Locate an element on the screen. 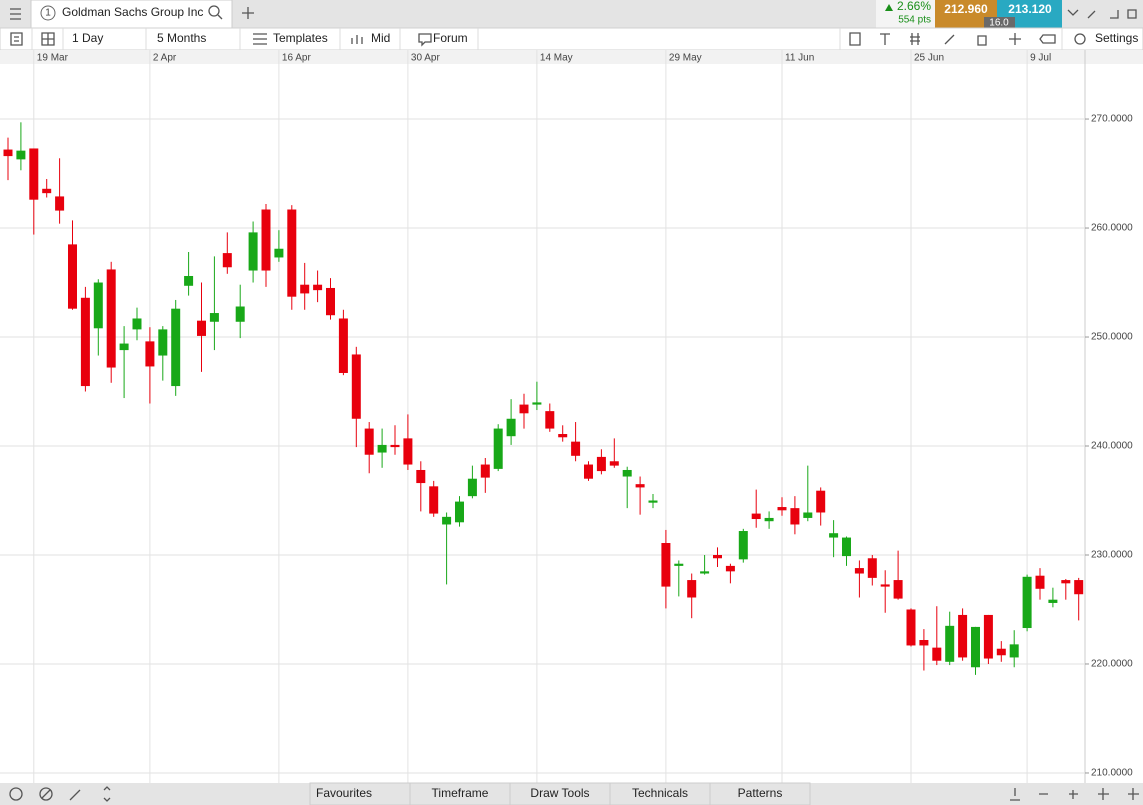 The width and height of the screenshot is (1143, 805). toolbar-icons is located at coordinates (221, 39).